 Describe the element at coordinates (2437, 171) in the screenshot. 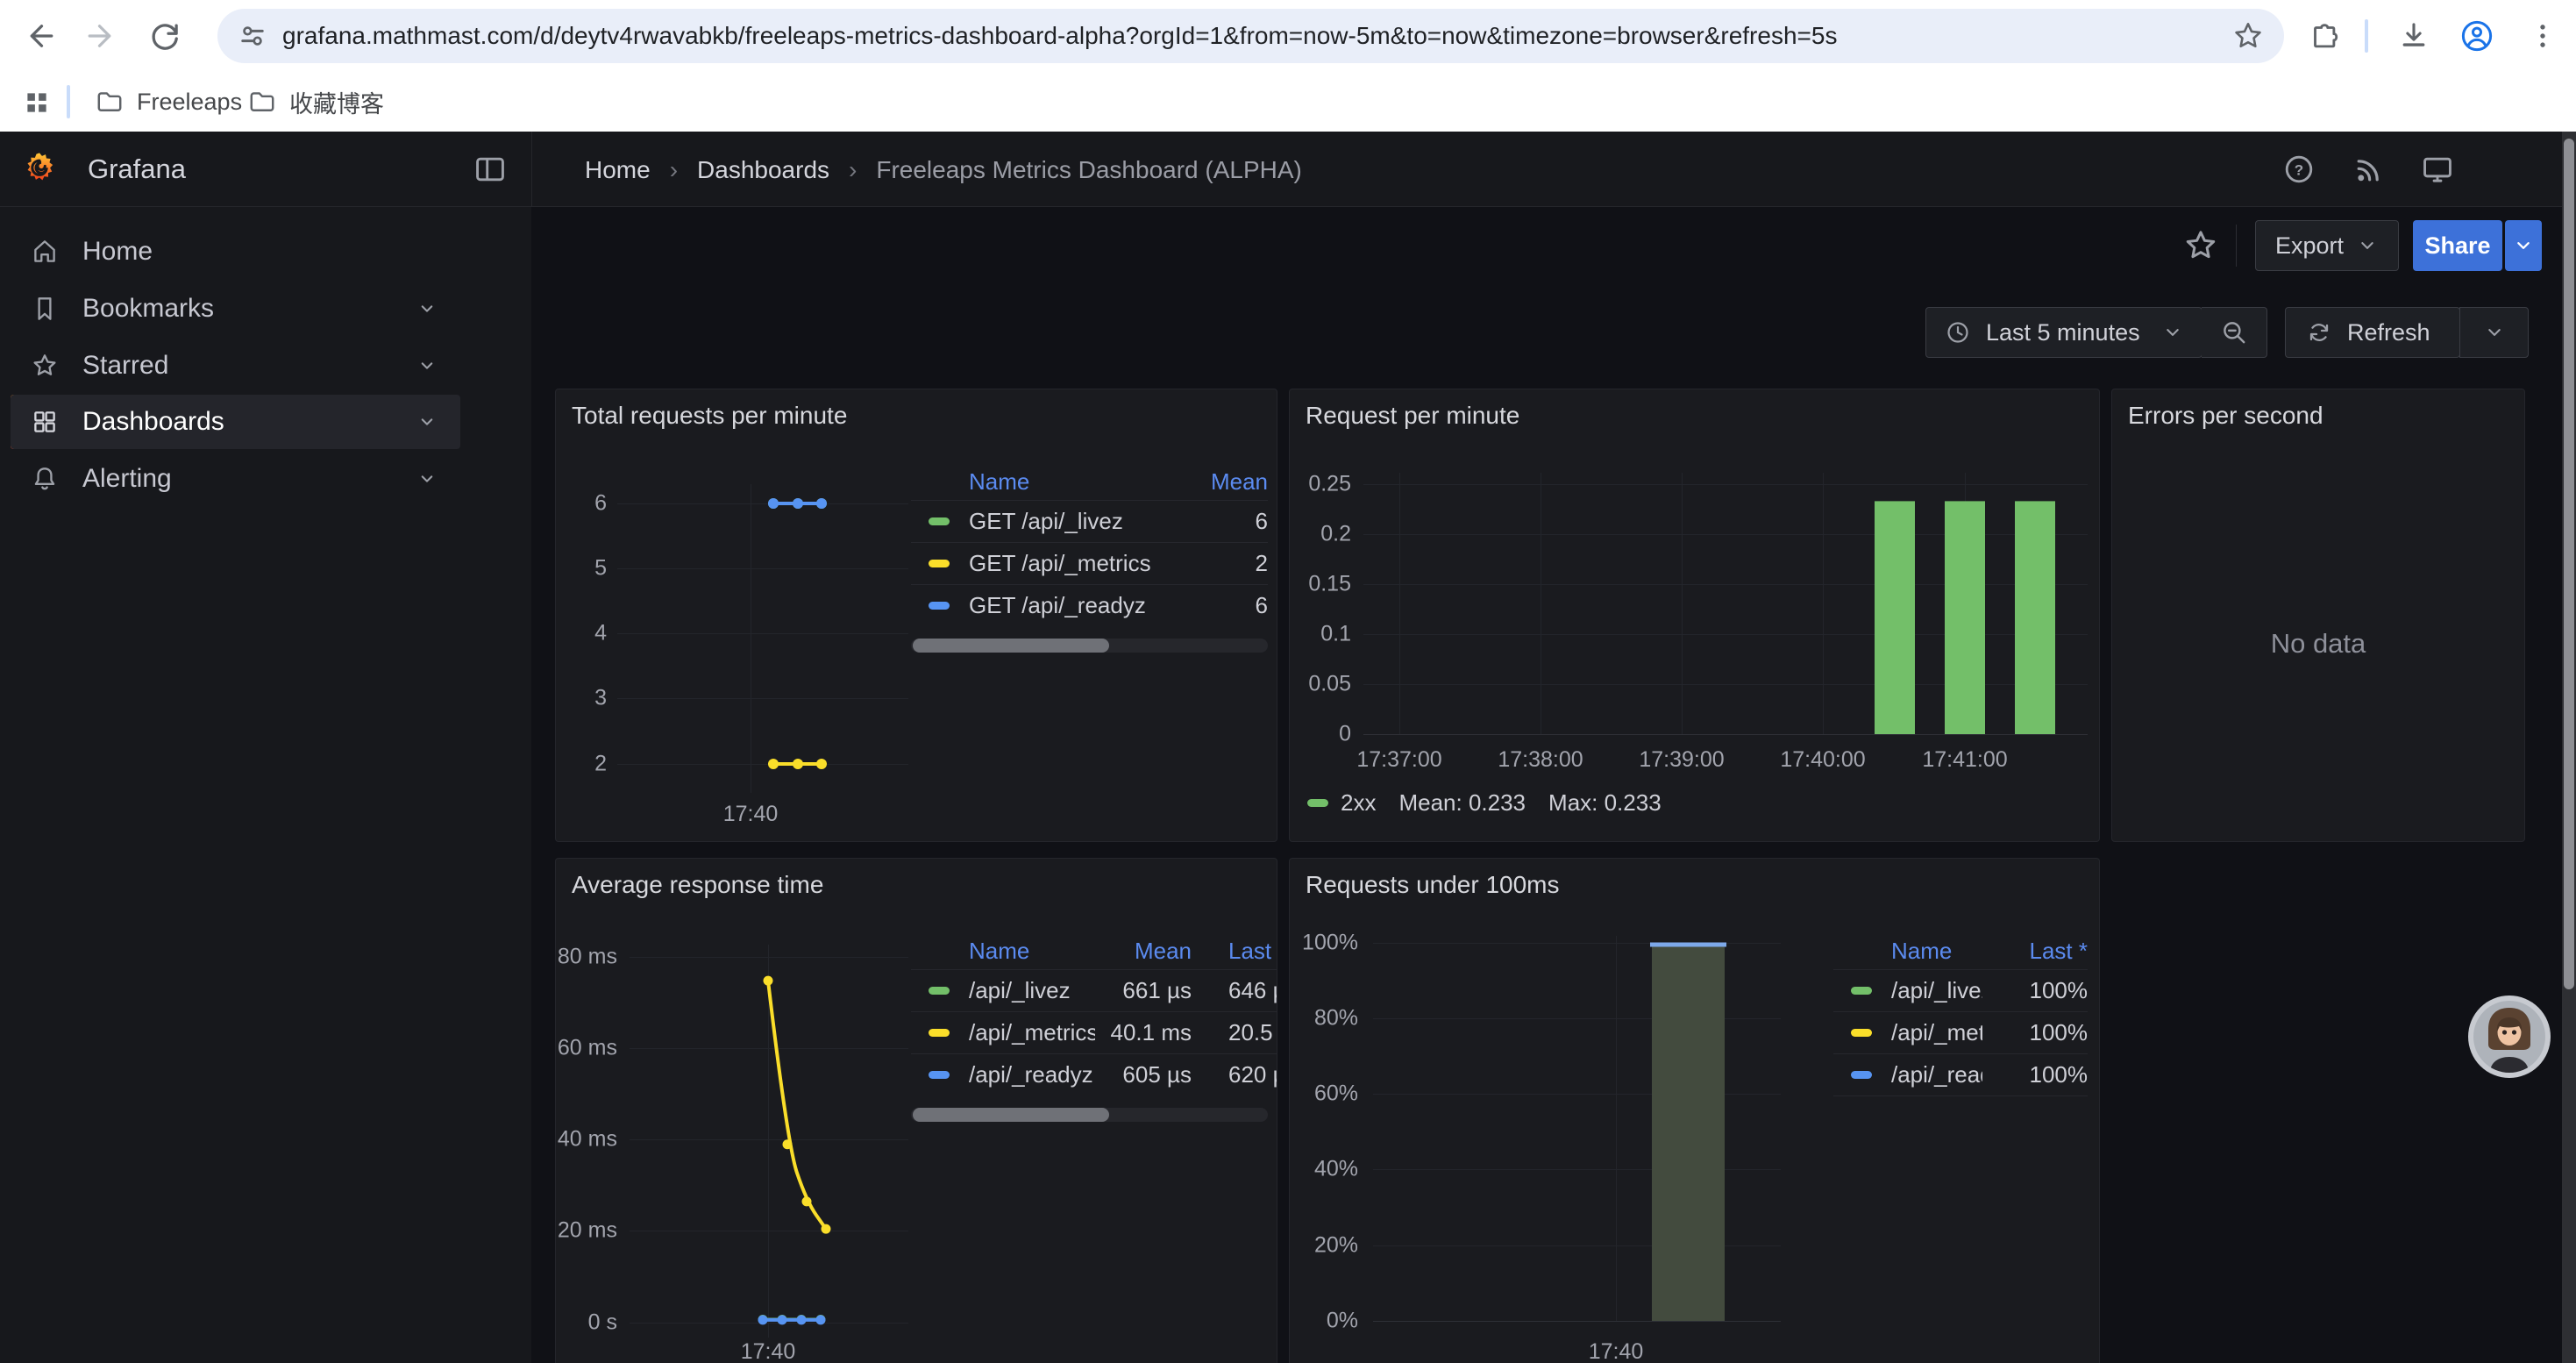

I see `display-button` at that location.